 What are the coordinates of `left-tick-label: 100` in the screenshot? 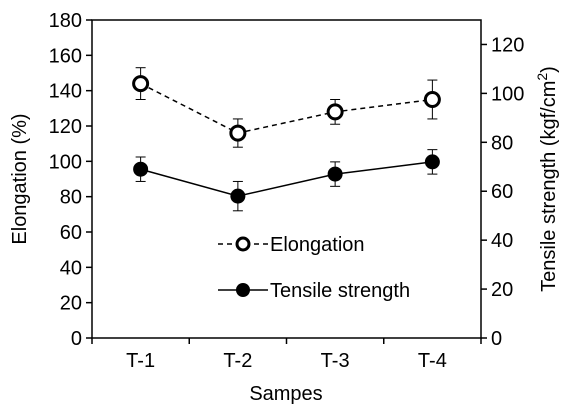 It's located at (65, 162).